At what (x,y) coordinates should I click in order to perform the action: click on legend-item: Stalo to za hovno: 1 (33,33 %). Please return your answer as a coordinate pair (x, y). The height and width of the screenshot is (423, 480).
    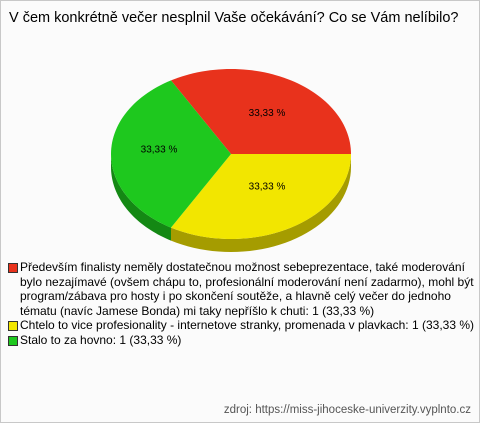
    Looking at the image, I should click on (241, 340).